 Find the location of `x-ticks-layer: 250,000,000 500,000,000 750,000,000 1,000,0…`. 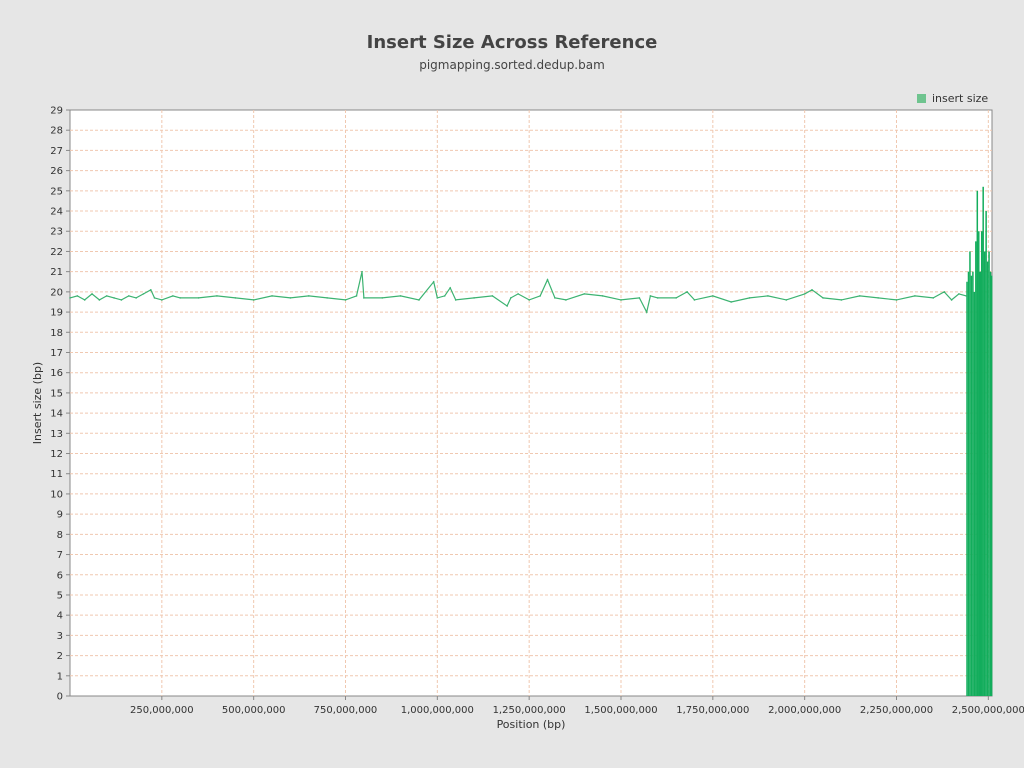

x-ticks-layer: 250,000,000 500,000,000 750,000,000 1,000,0… is located at coordinates (577, 706).